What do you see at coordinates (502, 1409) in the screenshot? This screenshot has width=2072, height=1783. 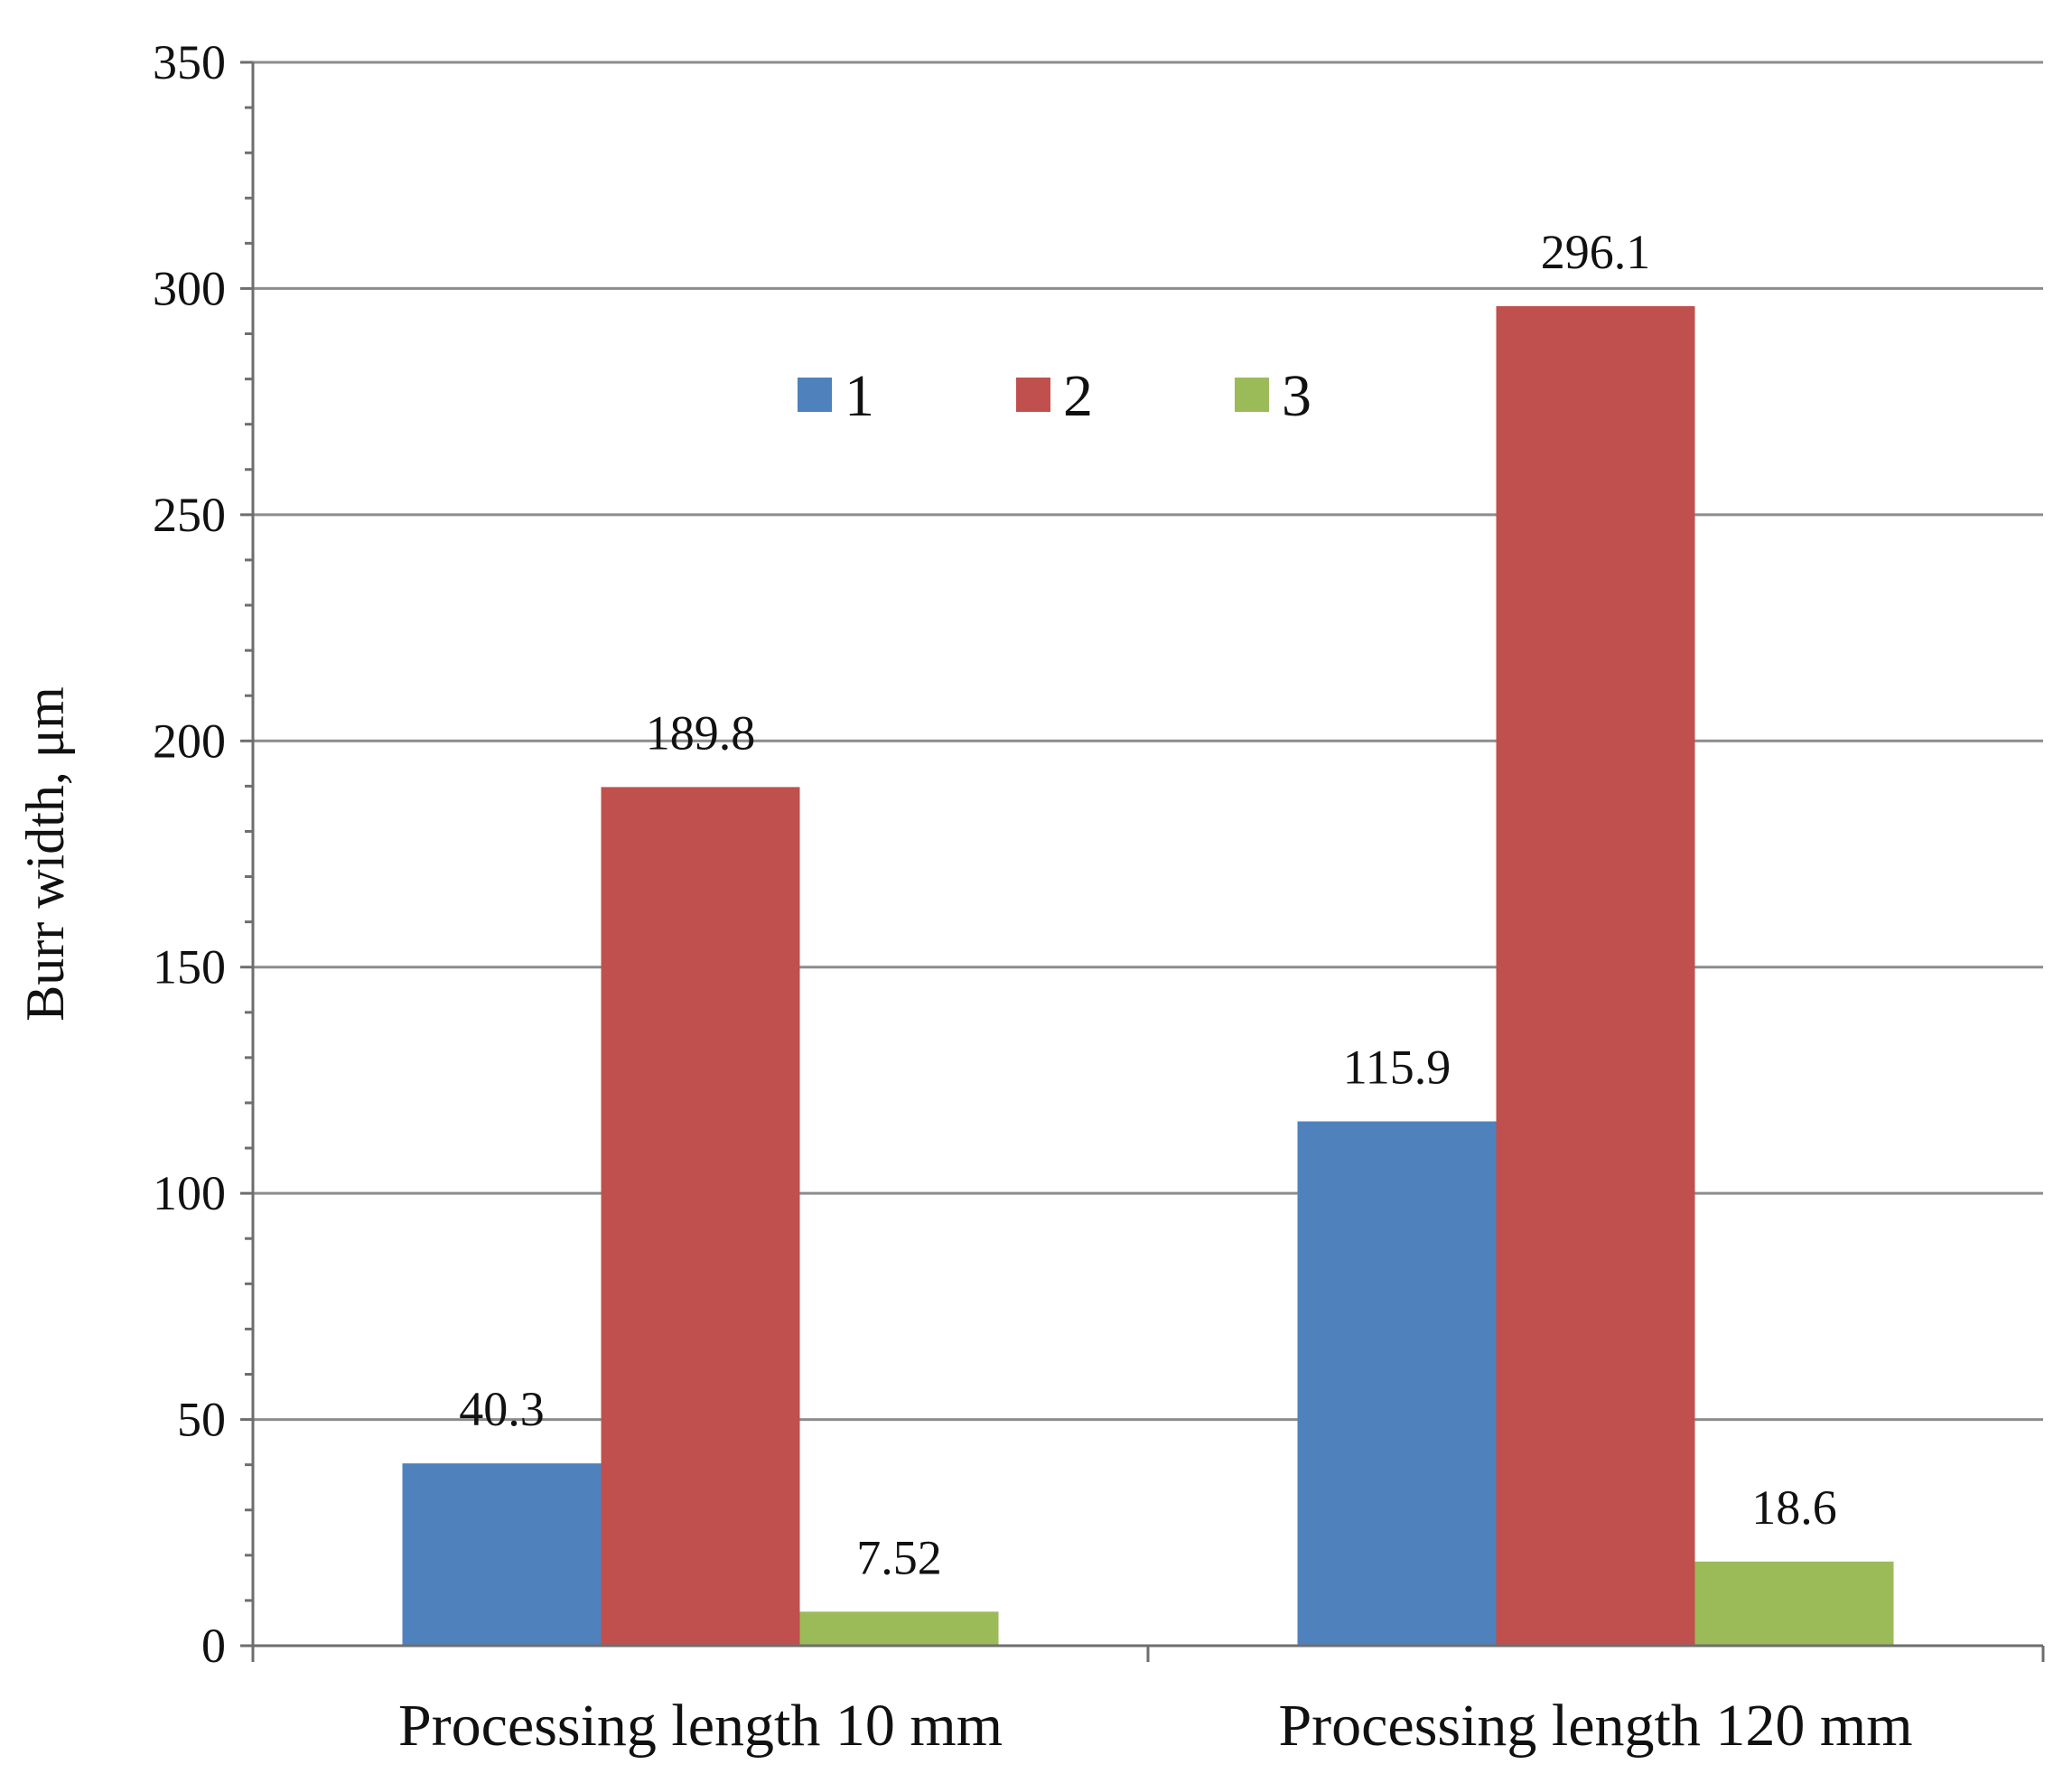 I see `data-label: 40.3` at bounding box center [502, 1409].